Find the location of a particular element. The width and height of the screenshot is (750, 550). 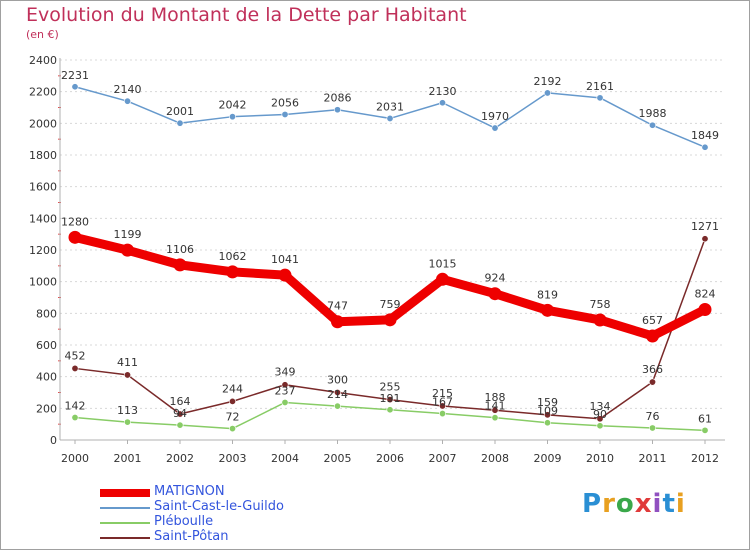

data-label-pleboulle: 142 is located at coordinates (75, 406).